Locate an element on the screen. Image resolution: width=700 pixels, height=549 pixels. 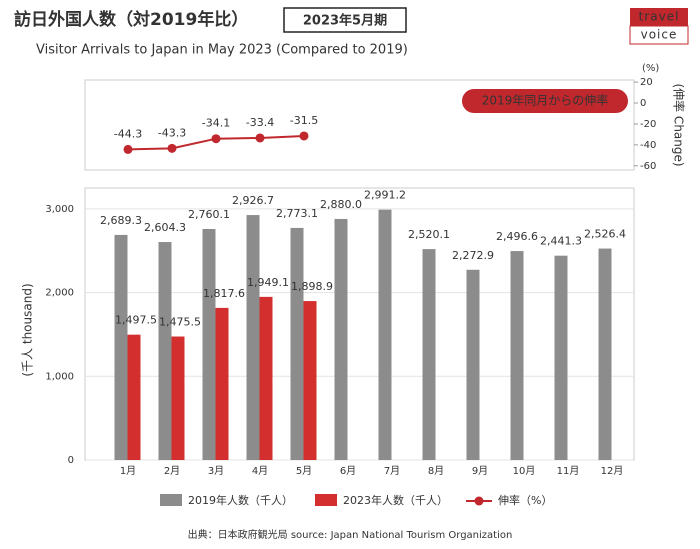
data-label: 2,689.3 is located at coordinates (121, 220).